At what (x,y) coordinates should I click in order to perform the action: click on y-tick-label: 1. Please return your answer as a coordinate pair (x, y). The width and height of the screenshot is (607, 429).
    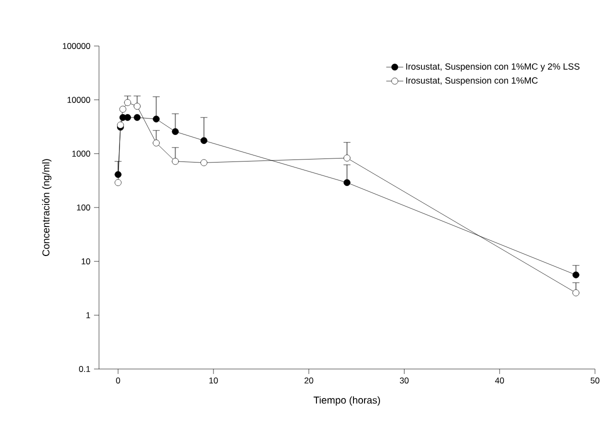
    Looking at the image, I should click on (88, 315).